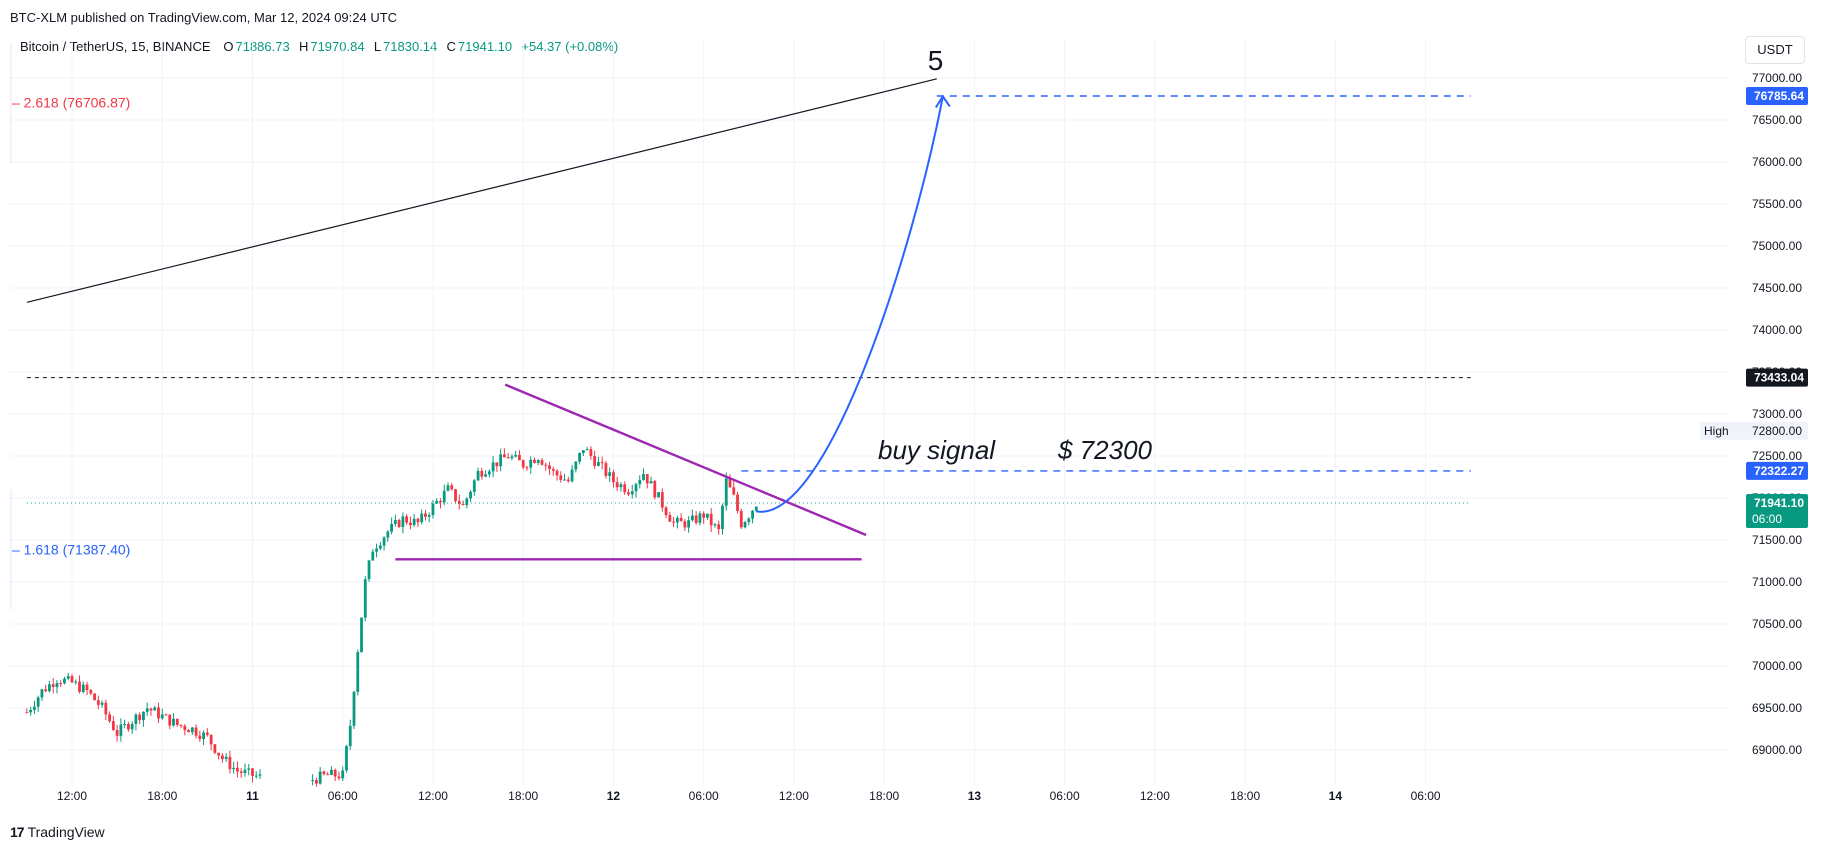  What do you see at coordinates (410, 46) in the screenshot?
I see `low-value: 71830.14` at bounding box center [410, 46].